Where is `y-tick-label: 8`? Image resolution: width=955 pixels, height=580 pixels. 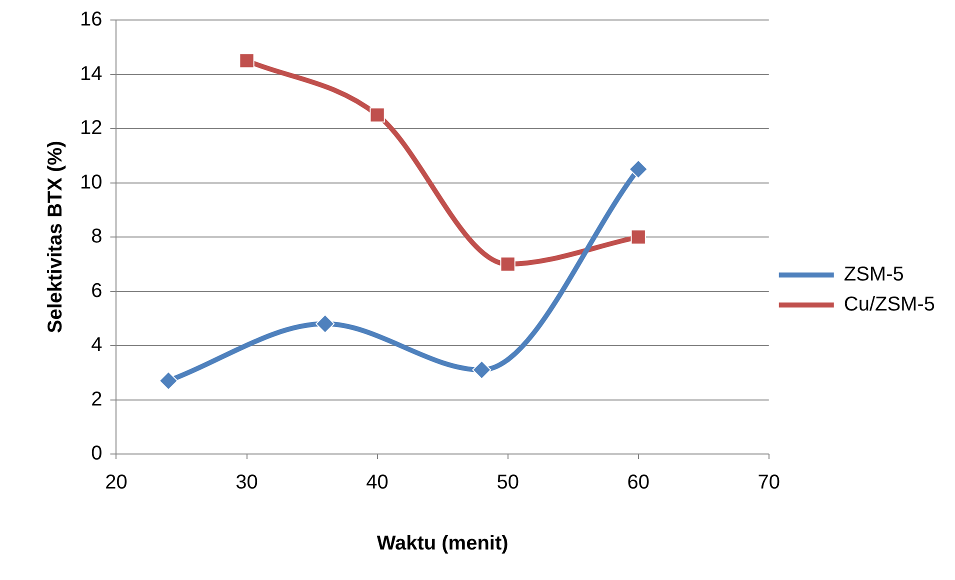 y-tick-label: 8 is located at coordinates (96, 237).